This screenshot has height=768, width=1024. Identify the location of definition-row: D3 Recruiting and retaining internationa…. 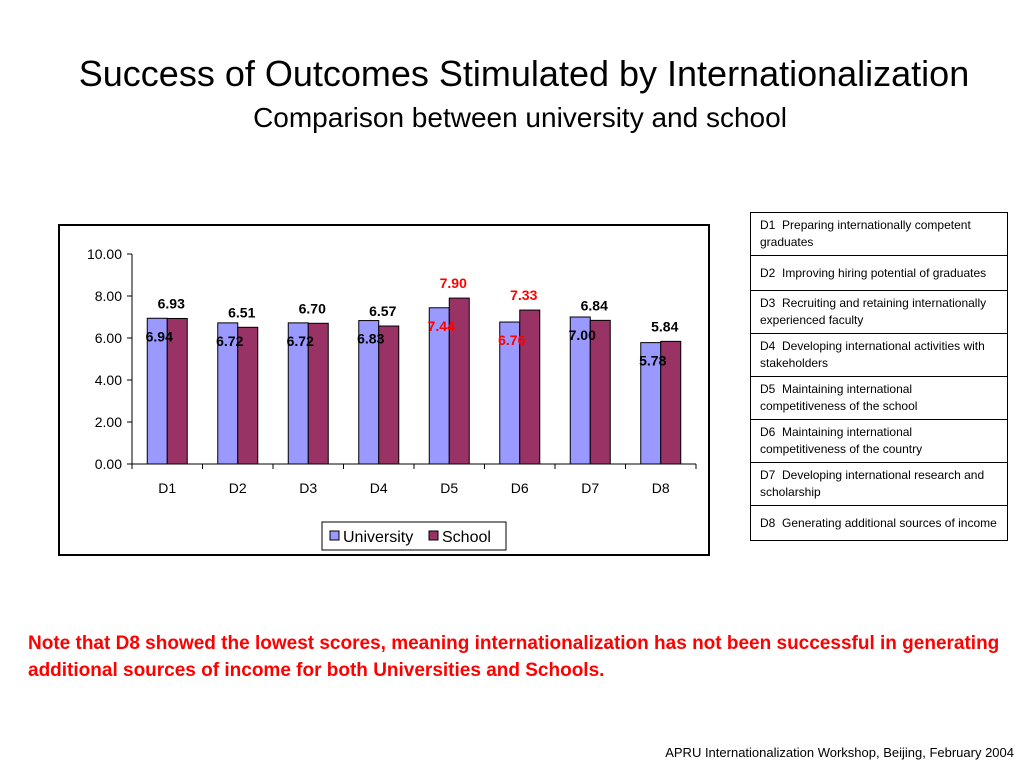
(879, 312).